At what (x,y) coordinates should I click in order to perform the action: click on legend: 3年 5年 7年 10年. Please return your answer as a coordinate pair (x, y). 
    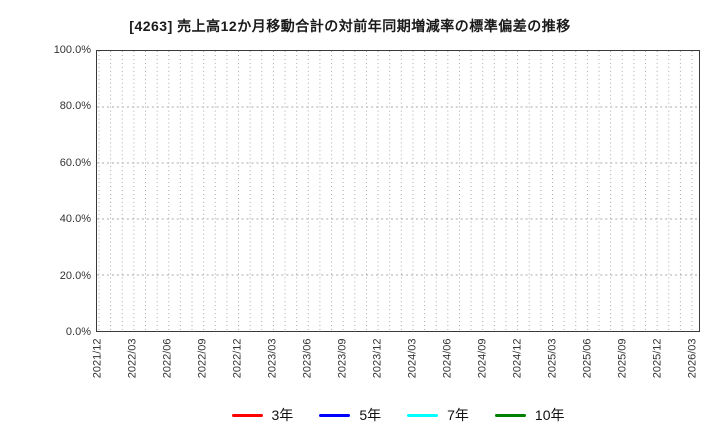
    Looking at the image, I should click on (398, 415).